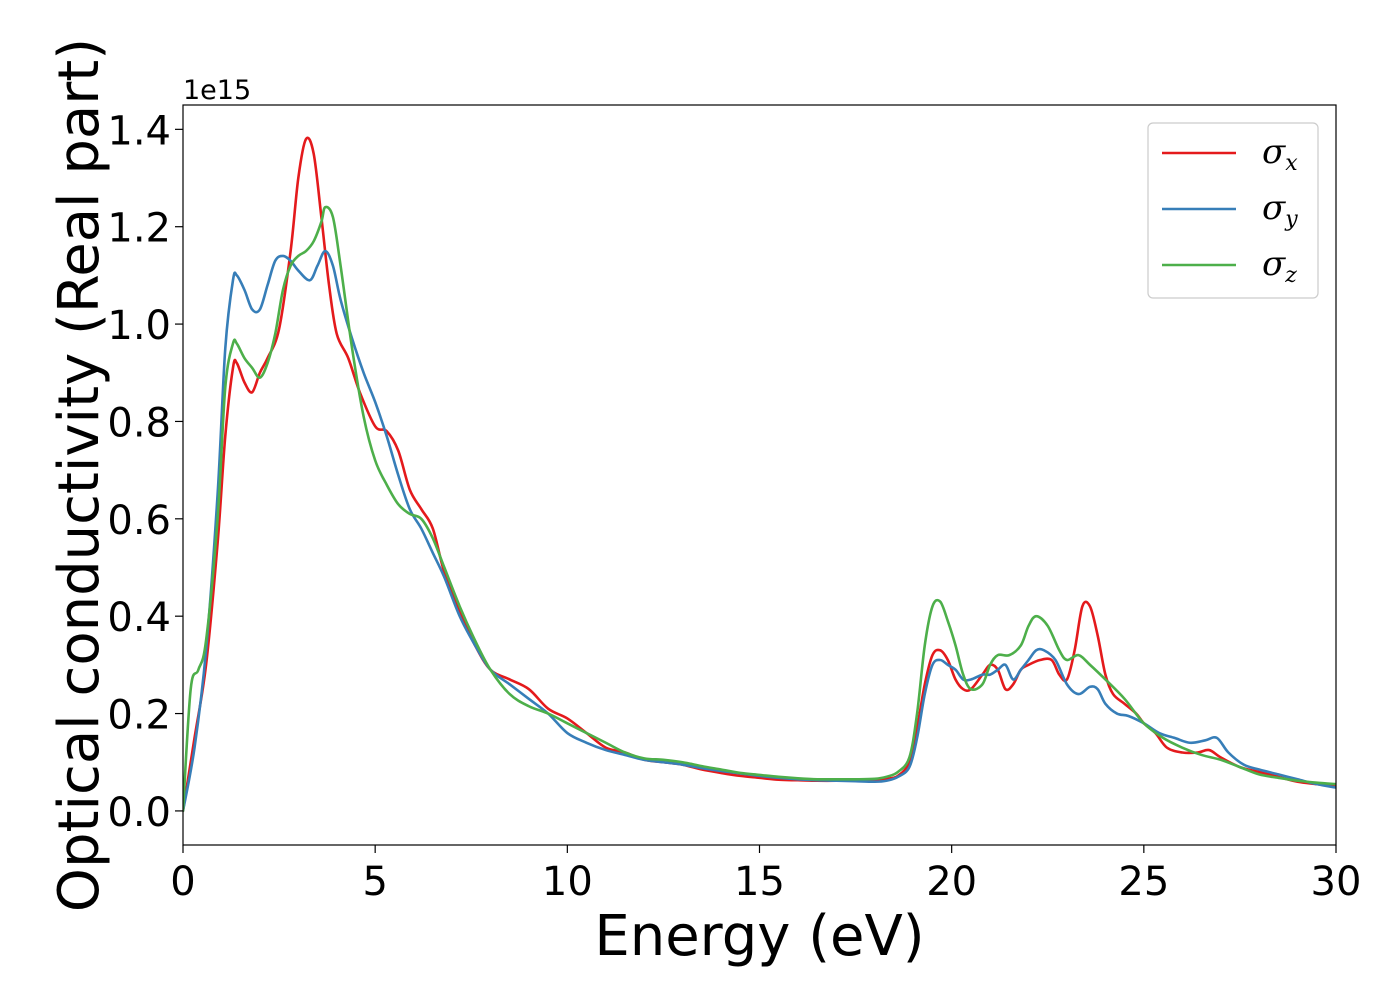 Image resolution: width=1400 pixels, height=1000 pixels. Describe the element at coordinates (139, 521) in the screenshot. I see `y-tick-label: 0.6` at that location.